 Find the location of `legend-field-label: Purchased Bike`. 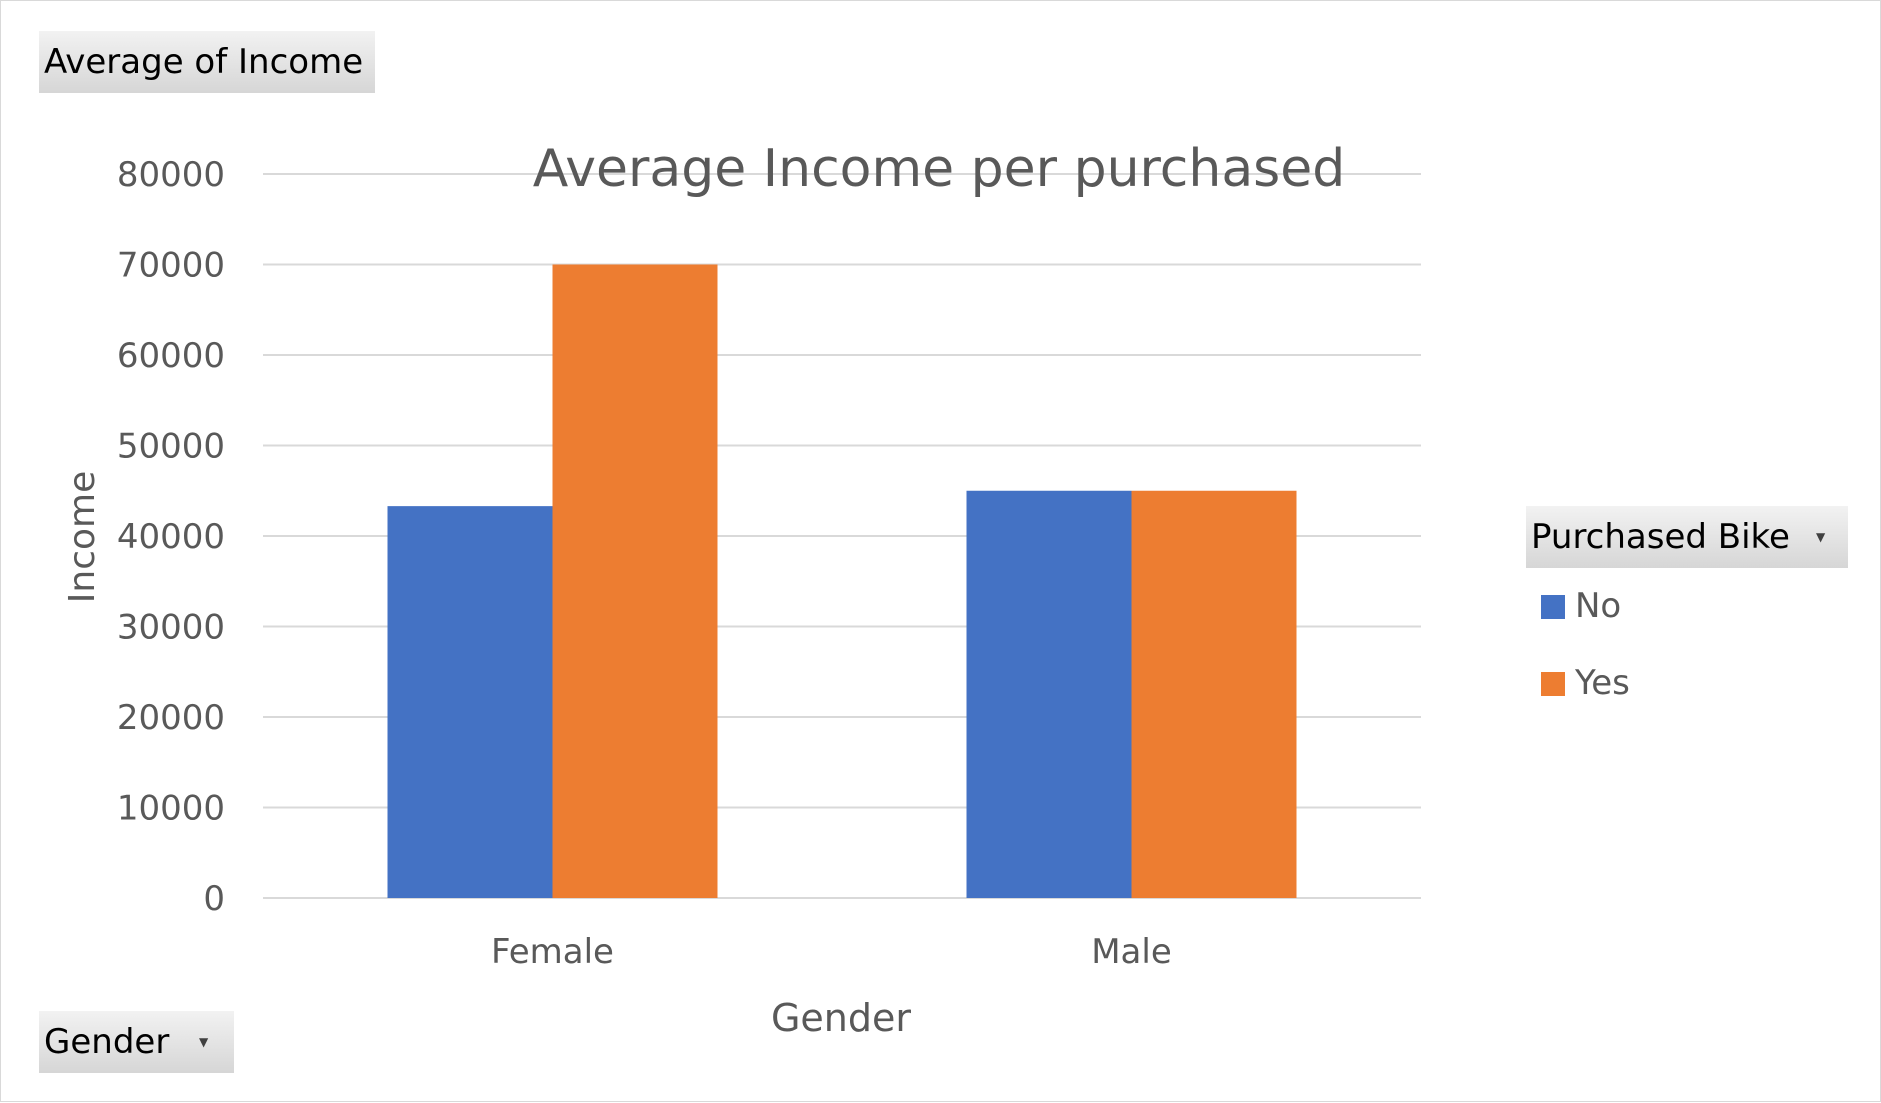

legend-field-label: Purchased Bike is located at coordinates (1660, 537).